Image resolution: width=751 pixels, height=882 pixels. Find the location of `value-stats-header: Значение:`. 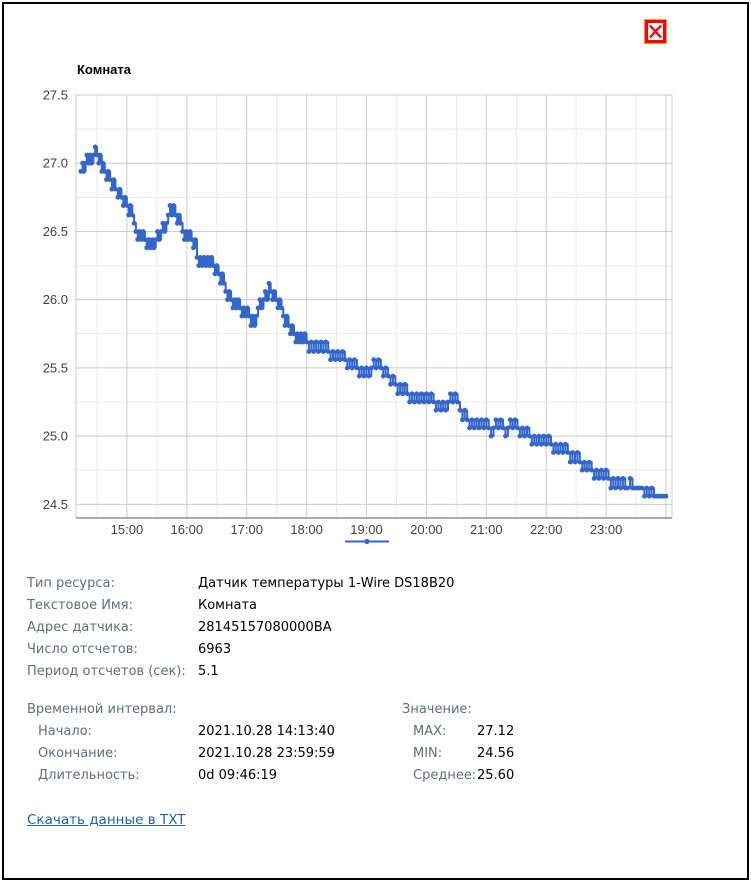

value-stats-header: Значение: is located at coordinates (437, 709).